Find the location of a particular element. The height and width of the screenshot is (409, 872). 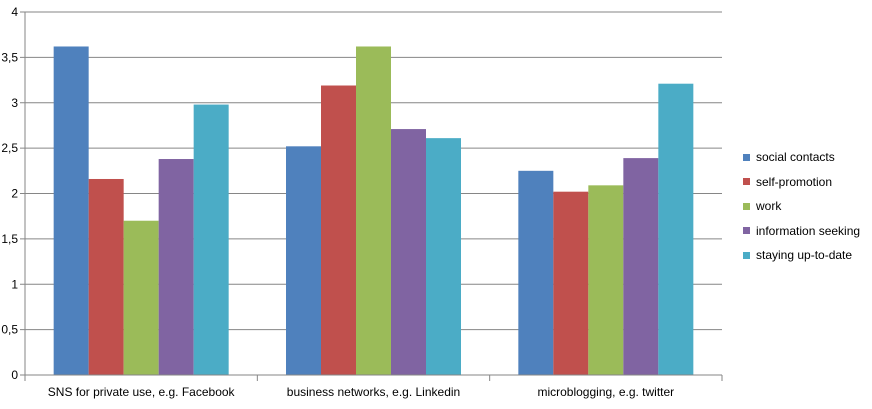

x-tick-label: business networks, e.g. Linkedin is located at coordinates (373, 392).